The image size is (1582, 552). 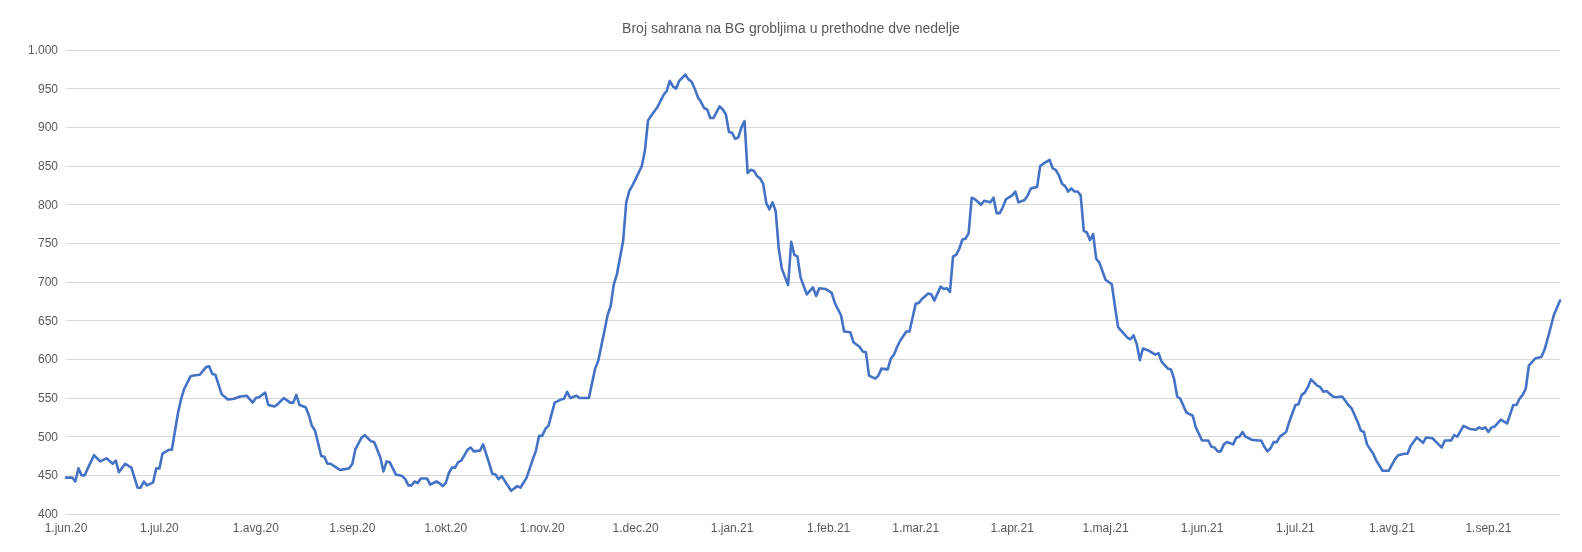 I want to click on x-tick-label: 1.maj.21, so click(x=1105, y=528).